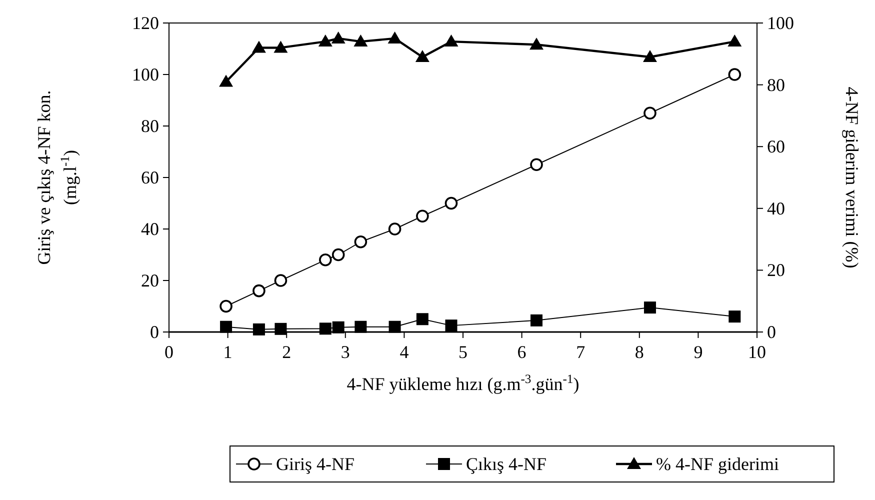  I want to click on y-tick-label: 40, so click(150, 229).